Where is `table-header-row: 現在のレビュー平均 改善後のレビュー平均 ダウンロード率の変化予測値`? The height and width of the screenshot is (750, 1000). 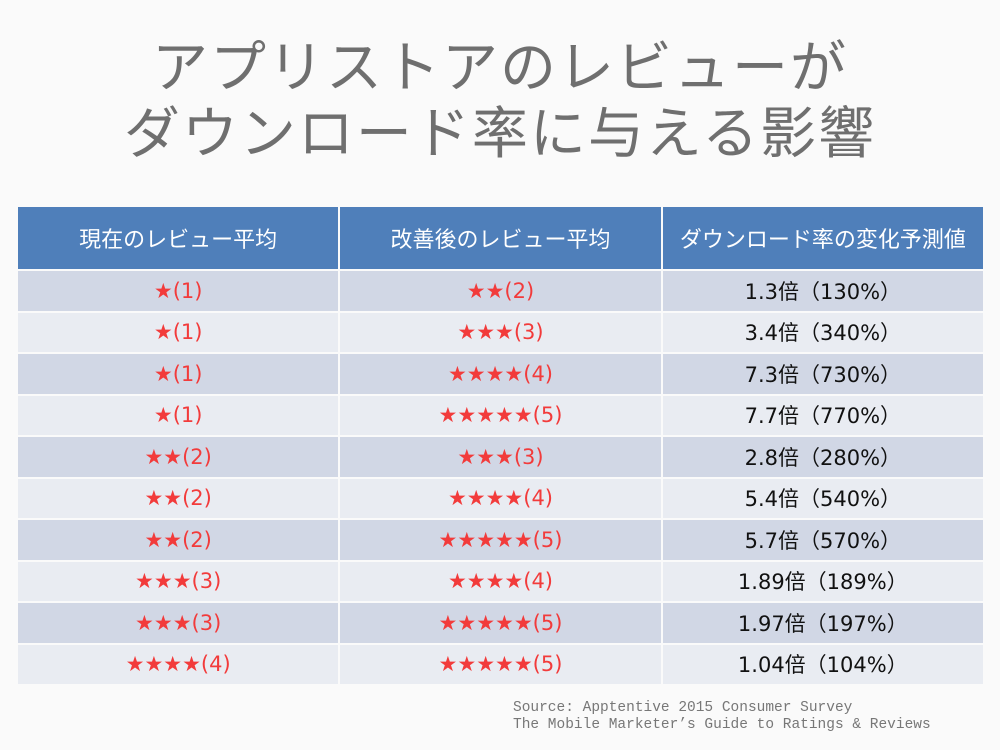
table-header-row: 現在のレビュー平均 改善後のレビュー平均 ダウンロード率の変化予測値 is located at coordinates (500, 238).